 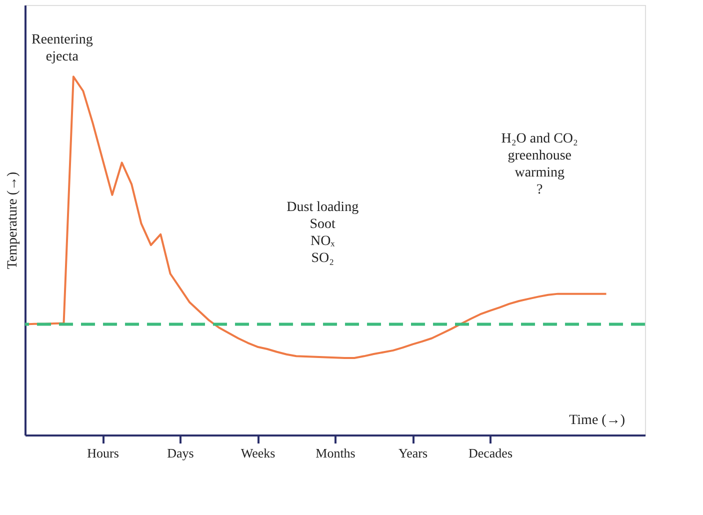 I want to click on annotation: H₂O and CO₂ greenhouse warming ?, so click(x=539, y=164).